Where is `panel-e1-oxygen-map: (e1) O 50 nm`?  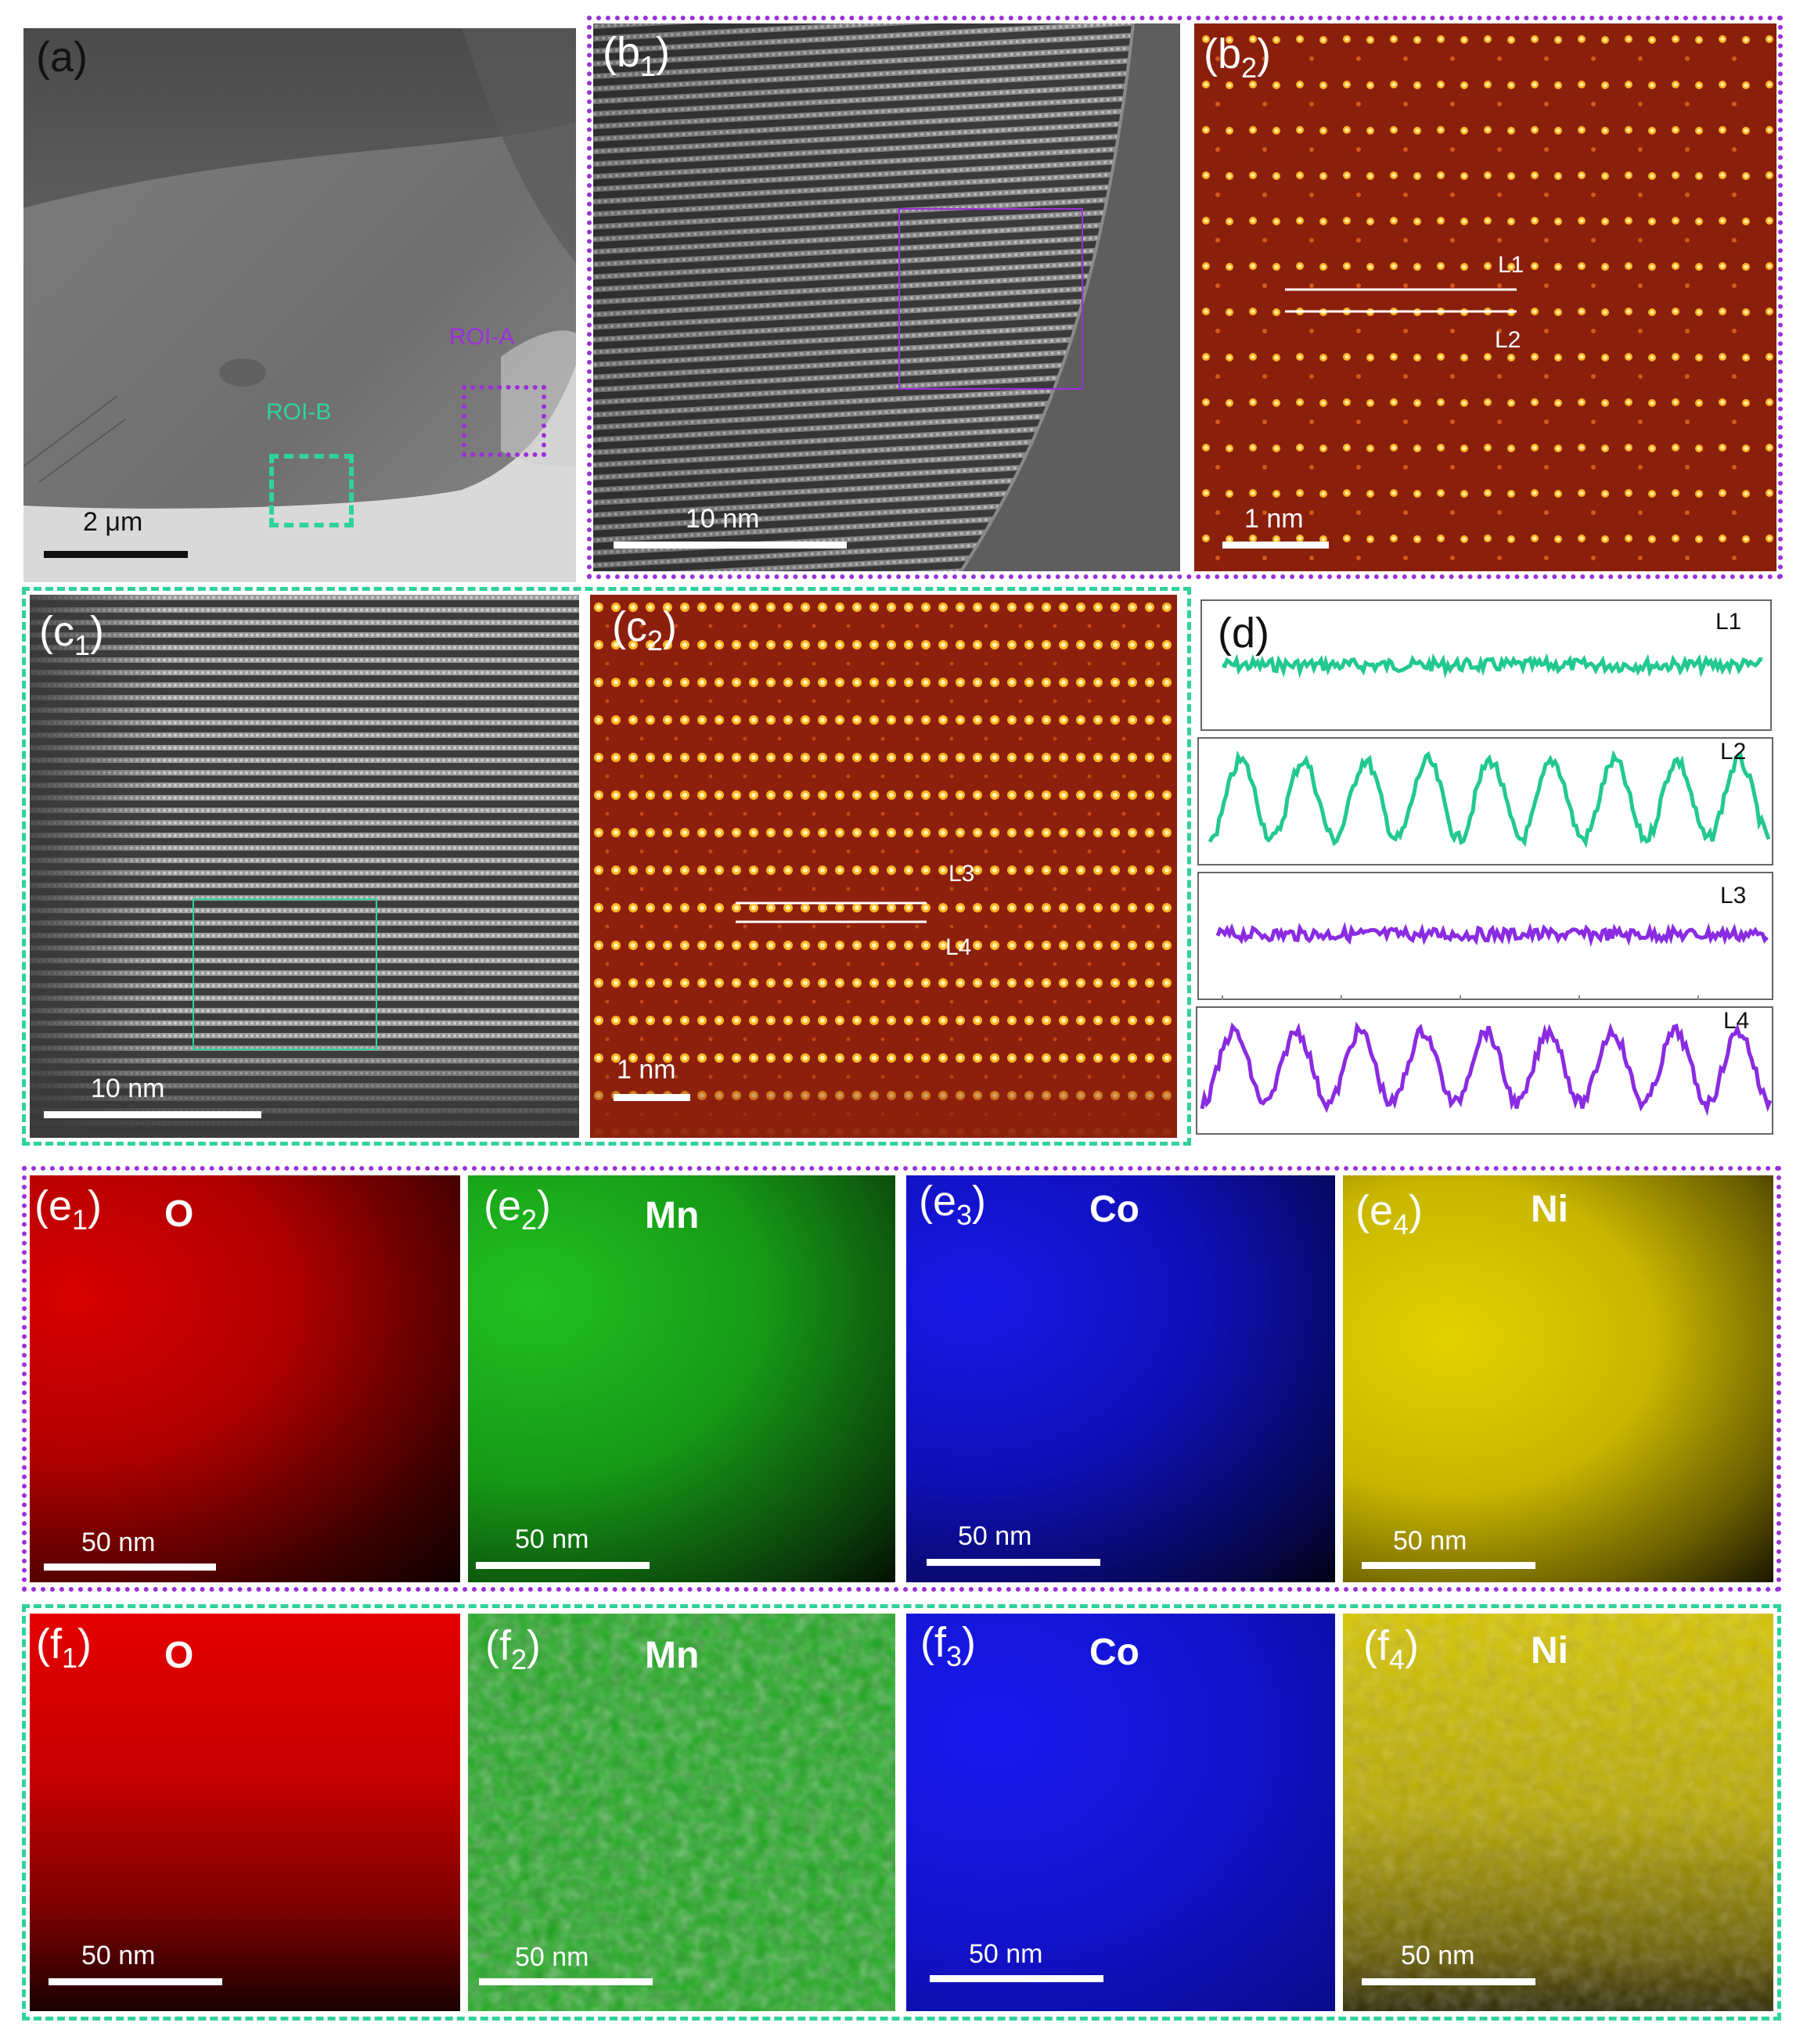
panel-e1-oxygen-map: (e1) O 50 nm is located at coordinates (245, 1379).